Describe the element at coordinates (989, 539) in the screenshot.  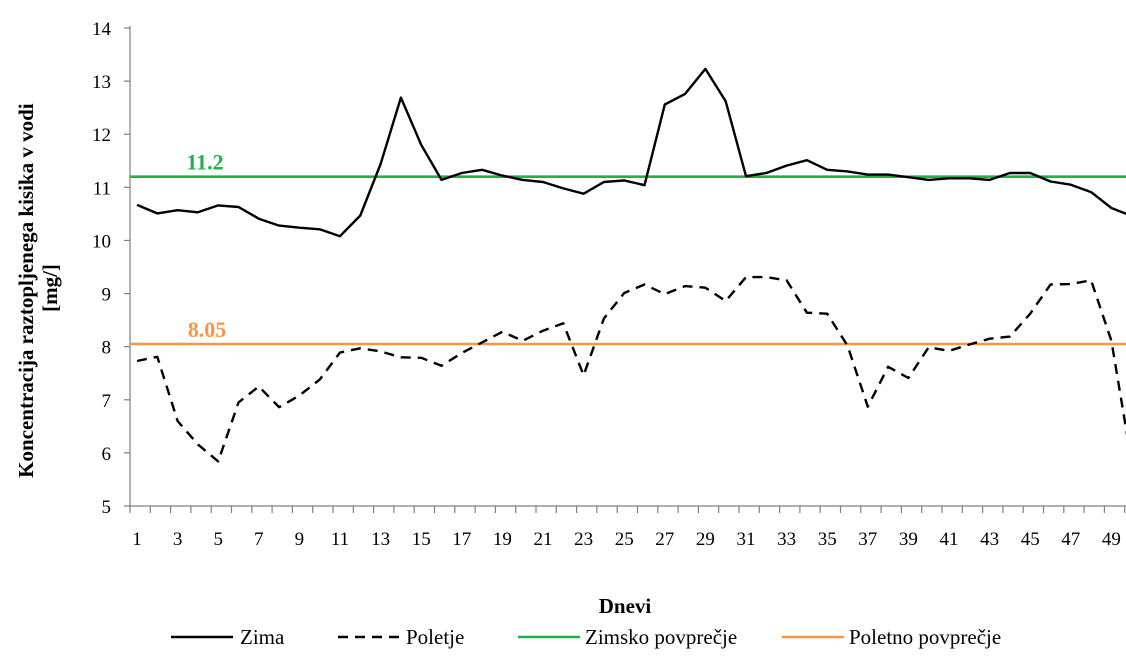
I see `x-tick-label: 43` at that location.